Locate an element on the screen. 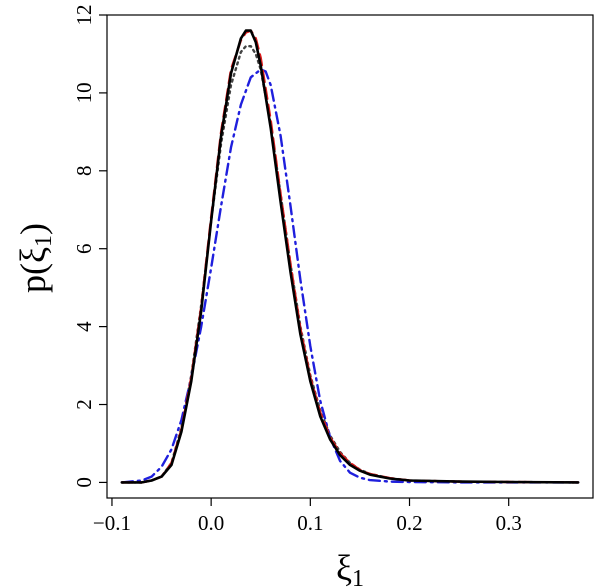 This screenshot has height=588, width=600. x-axis-title: ξ1 is located at coordinates (350, 568).